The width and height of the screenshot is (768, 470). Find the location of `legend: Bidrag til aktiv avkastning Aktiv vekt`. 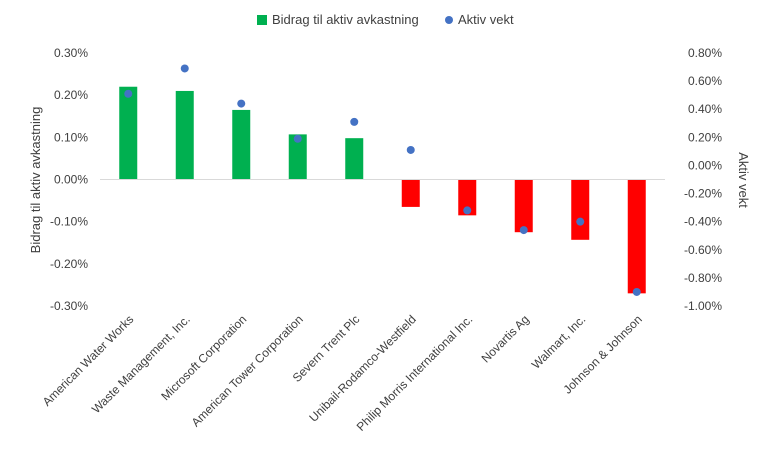

legend: Bidrag til aktiv avkastning Aktiv vekt is located at coordinates (385, 19).